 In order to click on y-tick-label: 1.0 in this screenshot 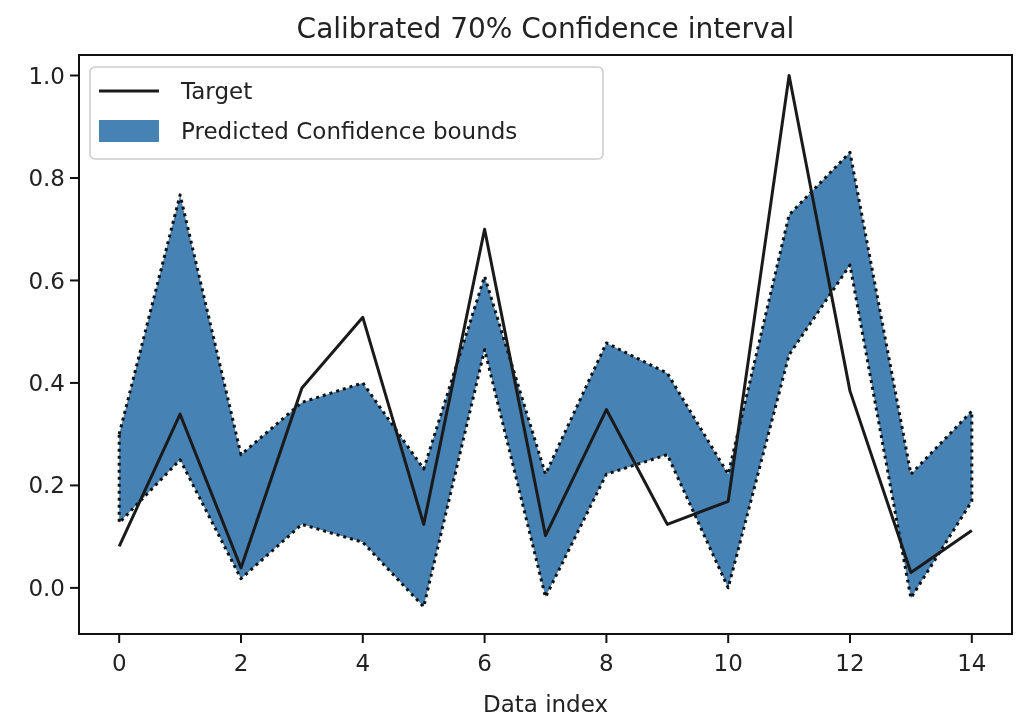, I will do `click(46, 75)`.